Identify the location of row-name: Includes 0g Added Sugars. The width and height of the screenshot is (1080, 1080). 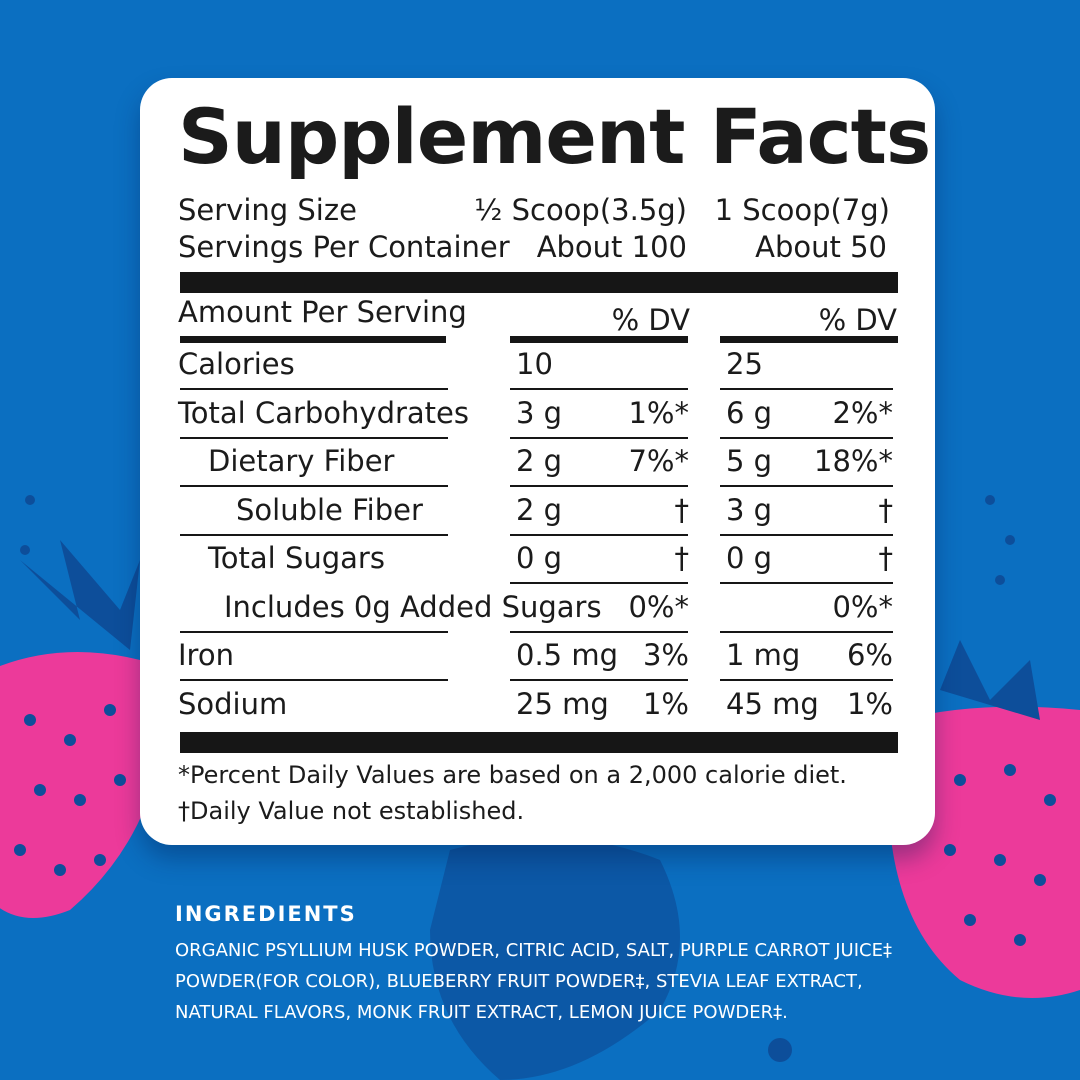
(413, 606).